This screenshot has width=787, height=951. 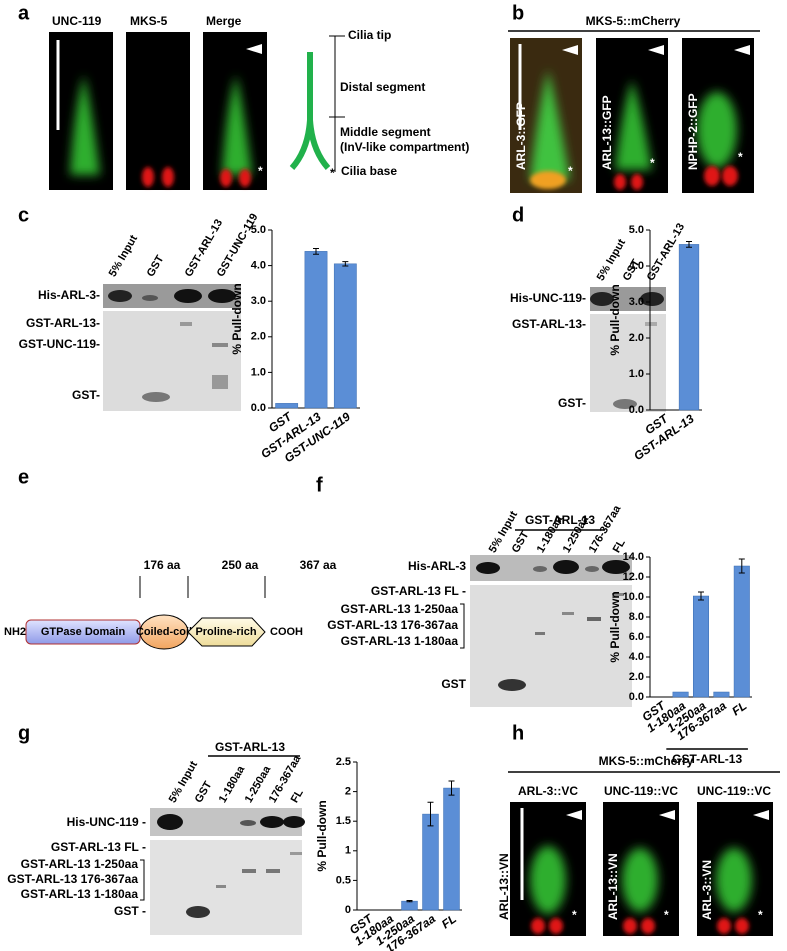 What do you see at coordinates (80, 894) in the screenshot?
I see `row-label: GST-ARL-13 1-180aa` at bounding box center [80, 894].